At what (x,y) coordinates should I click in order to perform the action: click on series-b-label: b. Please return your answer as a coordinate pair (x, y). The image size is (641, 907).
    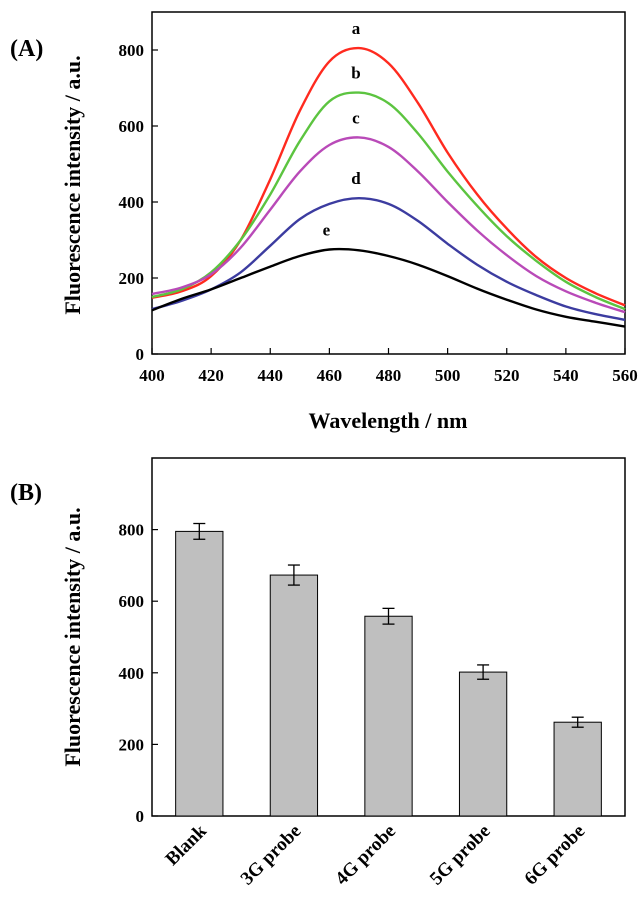
    Looking at the image, I should click on (355, 73).